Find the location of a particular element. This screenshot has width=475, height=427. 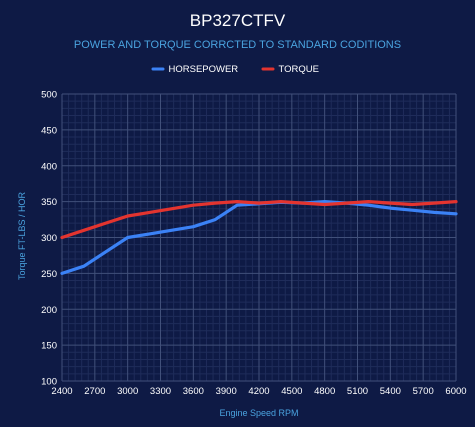

chart-title: BP327CTFV is located at coordinates (238, 20).